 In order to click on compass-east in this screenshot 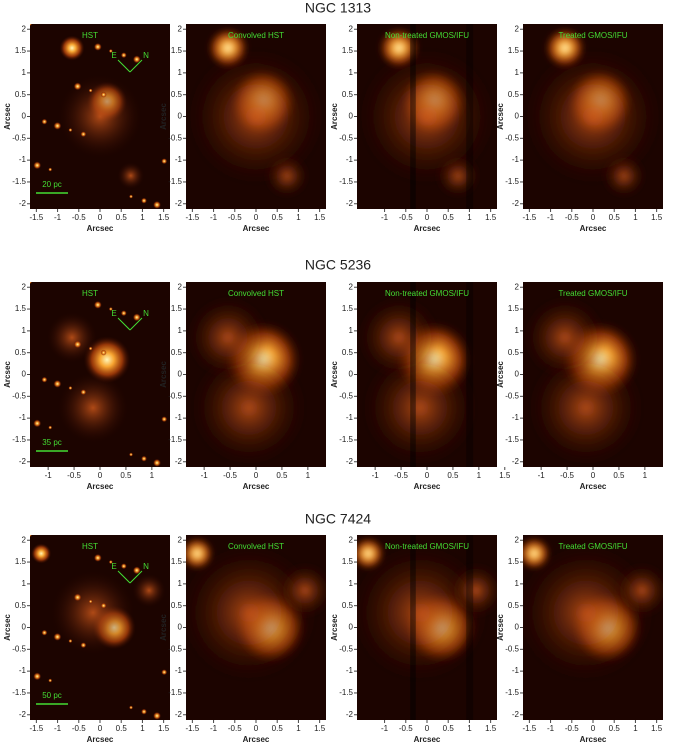, I will do `click(124, 324)`.